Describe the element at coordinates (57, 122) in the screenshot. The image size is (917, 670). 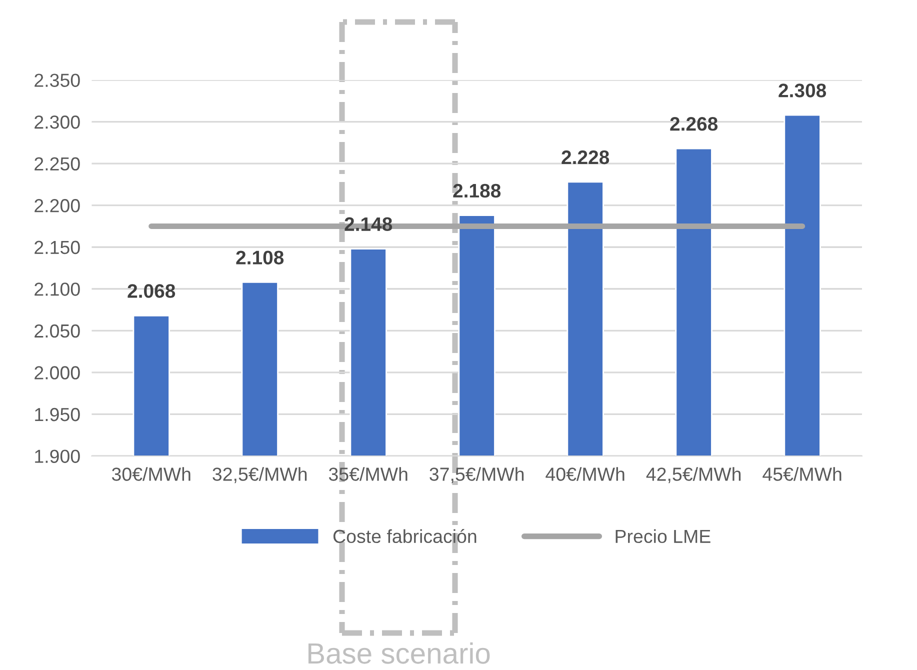
I see `y-tick-label: 2.300` at that location.